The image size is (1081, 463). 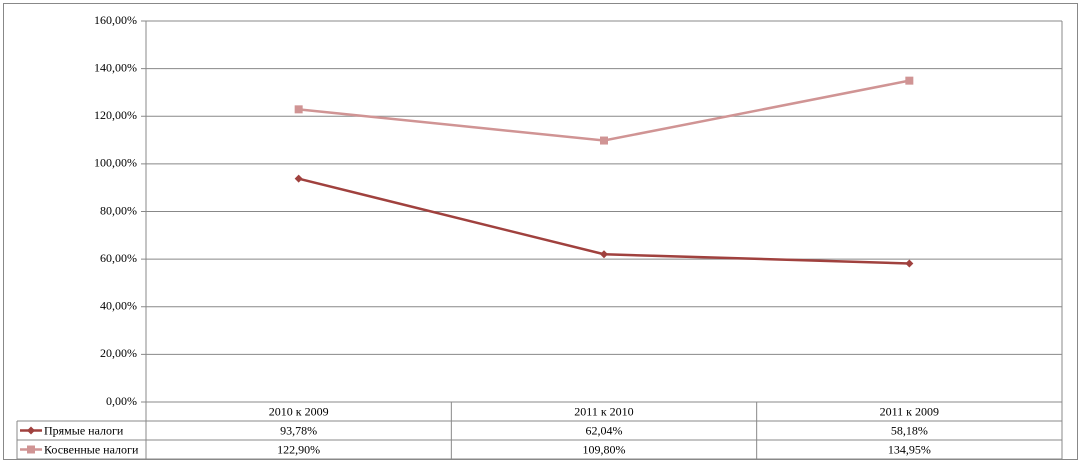 I want to click on x-tick-label: 2011 к 2010, so click(x=603, y=411).